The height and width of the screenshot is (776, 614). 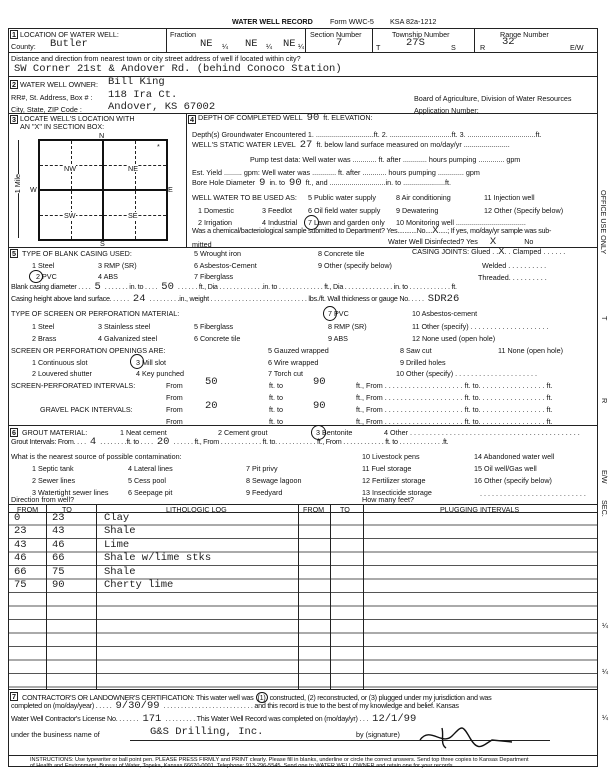 What do you see at coordinates (70, 492) in the screenshot?
I see `source-option: 3 Watertight sewer lines` at bounding box center [70, 492].